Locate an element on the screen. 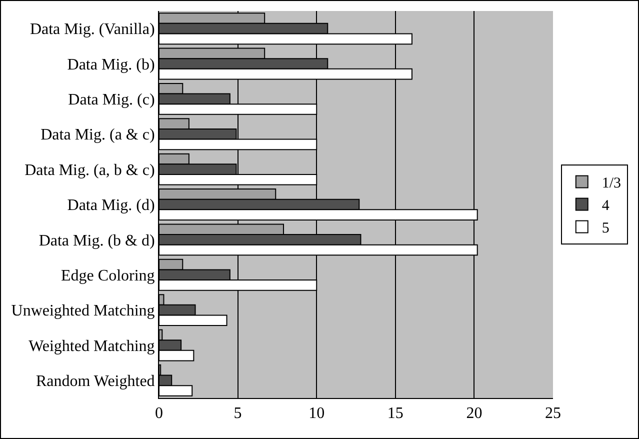 The height and width of the screenshot is (439, 639). y-tick-label: Data Mig. (b & d) is located at coordinates (96, 241).